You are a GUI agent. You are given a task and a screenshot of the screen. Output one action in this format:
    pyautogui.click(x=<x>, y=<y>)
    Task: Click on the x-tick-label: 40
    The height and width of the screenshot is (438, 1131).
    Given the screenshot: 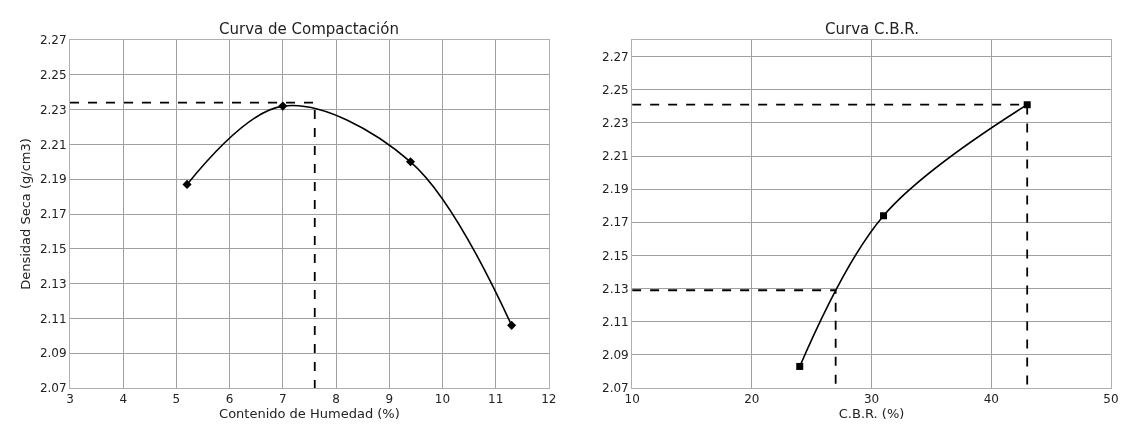 What is the action you would take?
    pyautogui.click(x=991, y=399)
    